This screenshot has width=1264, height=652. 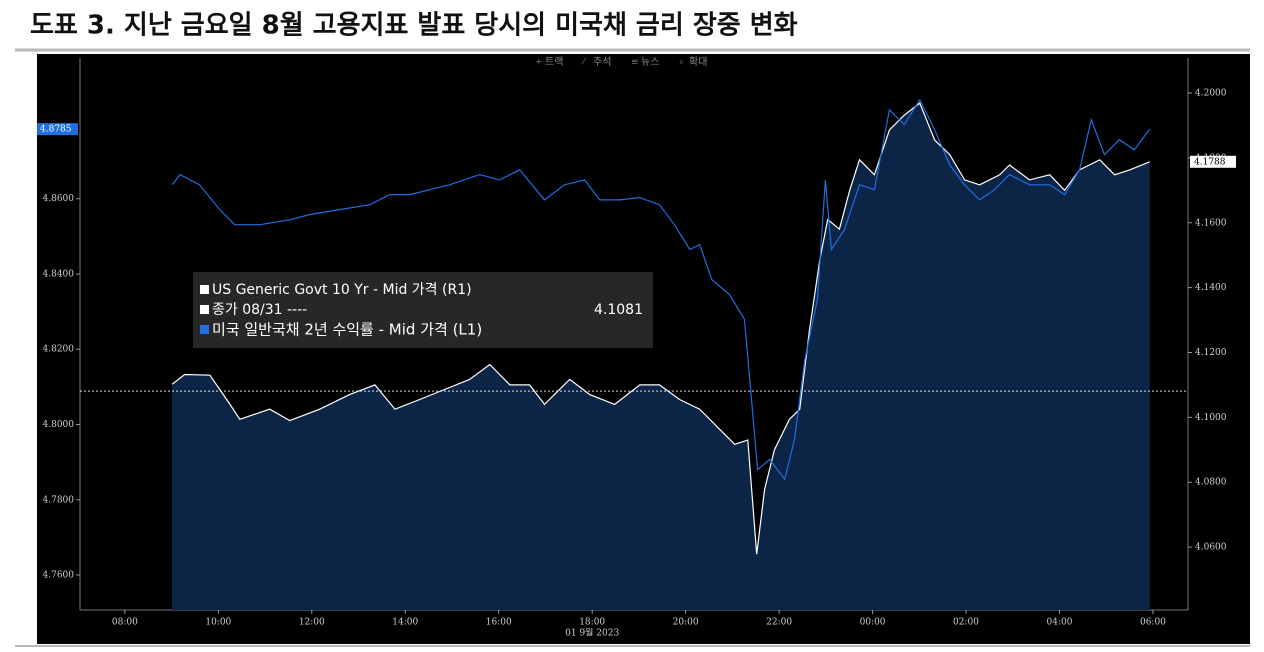 What do you see at coordinates (592, 633) in the screenshot?
I see `x-axis-note: 01 9월 2023` at bounding box center [592, 633].